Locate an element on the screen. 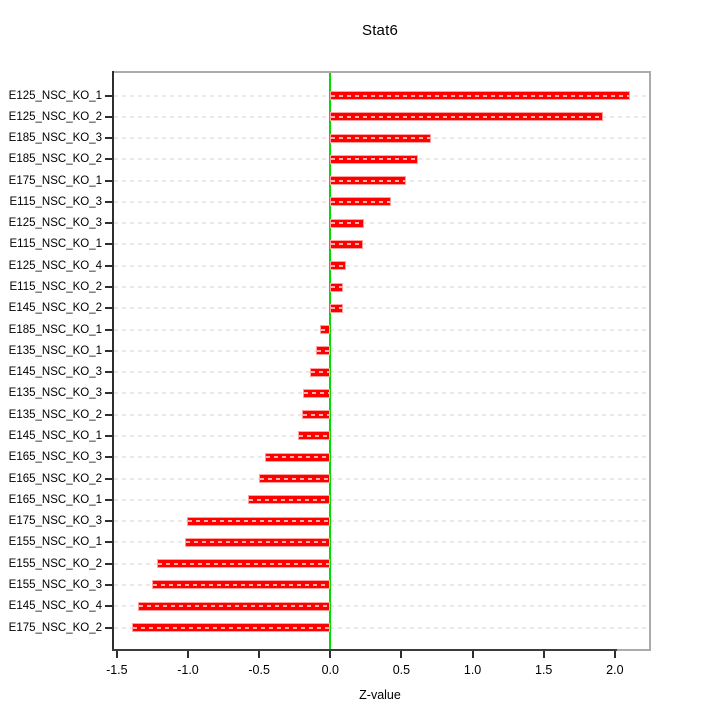  y-axis-label: E135_NSC_KO_3 is located at coordinates (55, 393).